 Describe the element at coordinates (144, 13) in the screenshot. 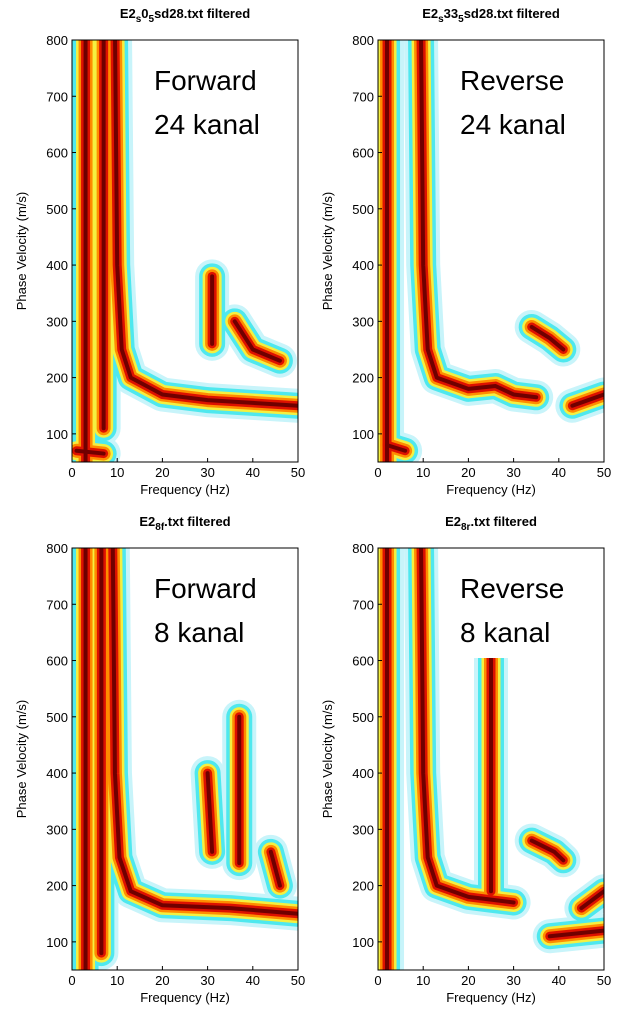

I see `title-part: 0` at that location.